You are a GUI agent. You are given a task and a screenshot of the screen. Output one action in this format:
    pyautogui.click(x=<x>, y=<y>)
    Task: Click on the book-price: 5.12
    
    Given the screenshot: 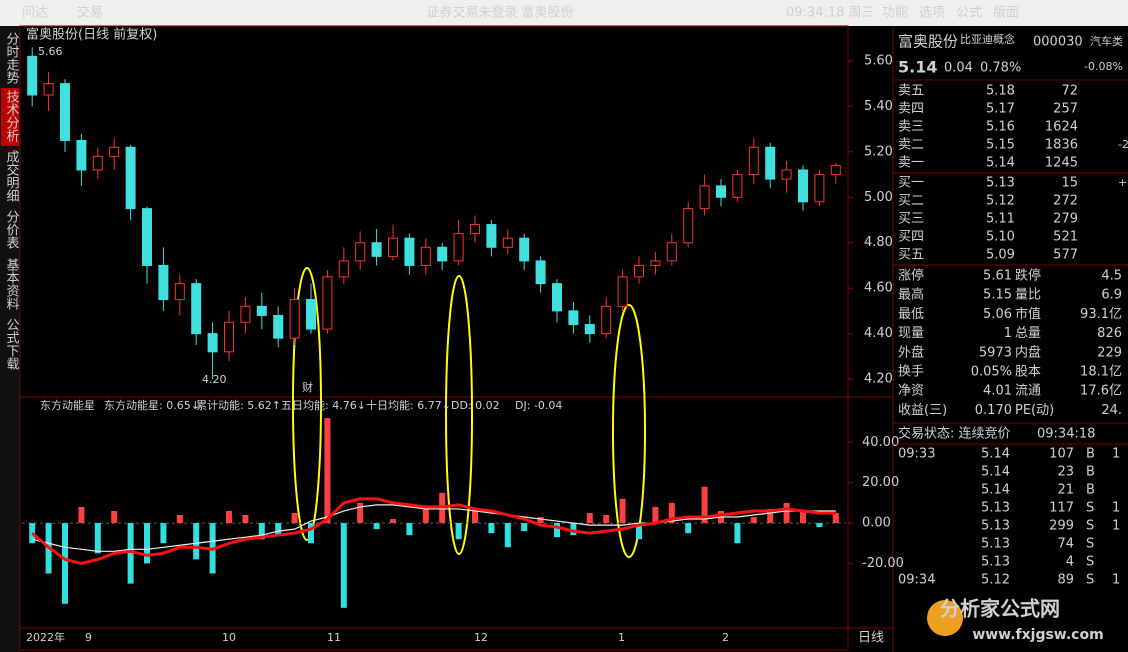 What is the action you would take?
    pyautogui.click(x=1000, y=201)
    